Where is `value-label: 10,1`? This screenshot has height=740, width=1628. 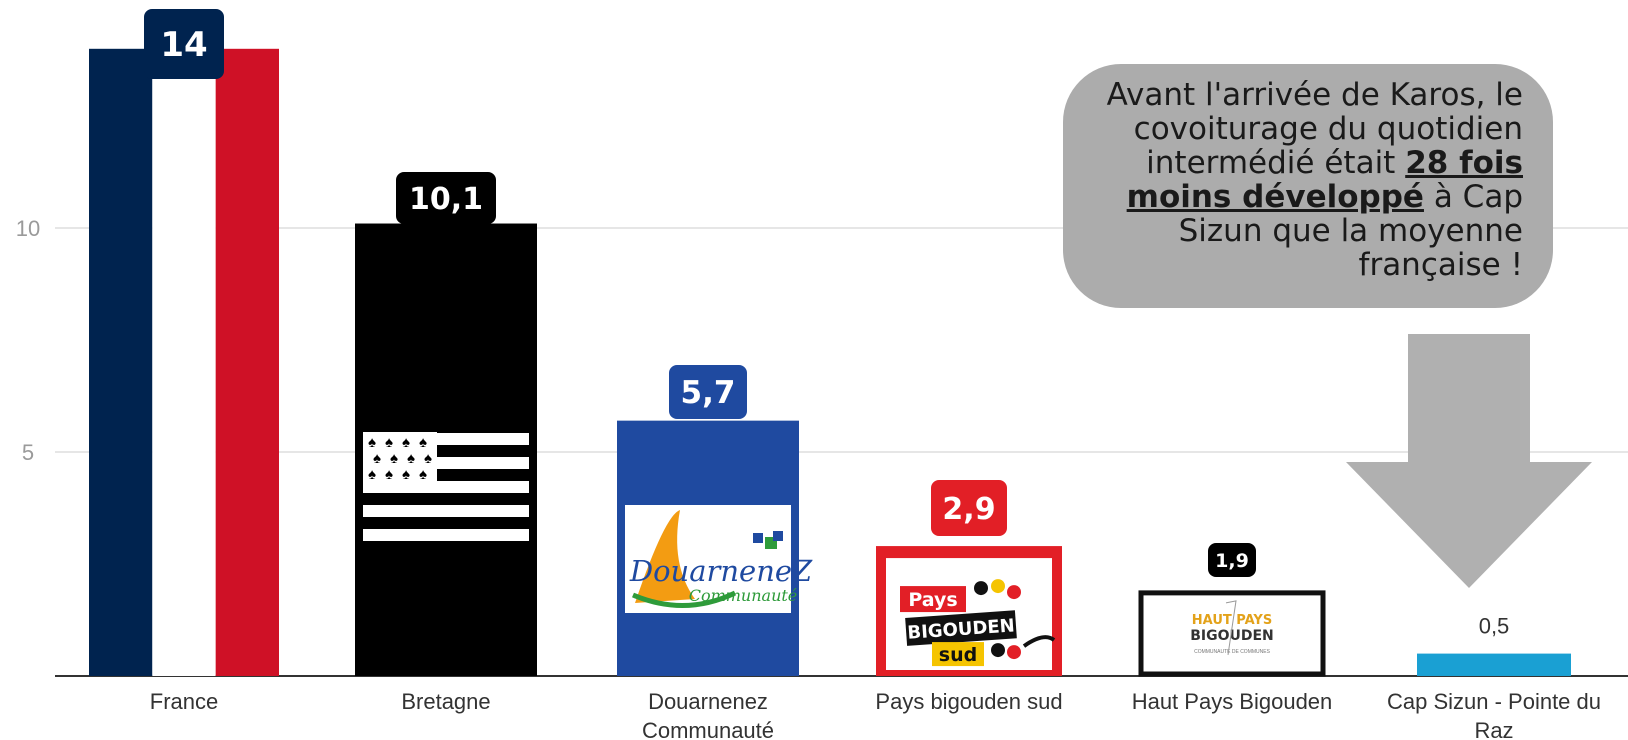
value-label: 10,1 is located at coordinates (446, 199).